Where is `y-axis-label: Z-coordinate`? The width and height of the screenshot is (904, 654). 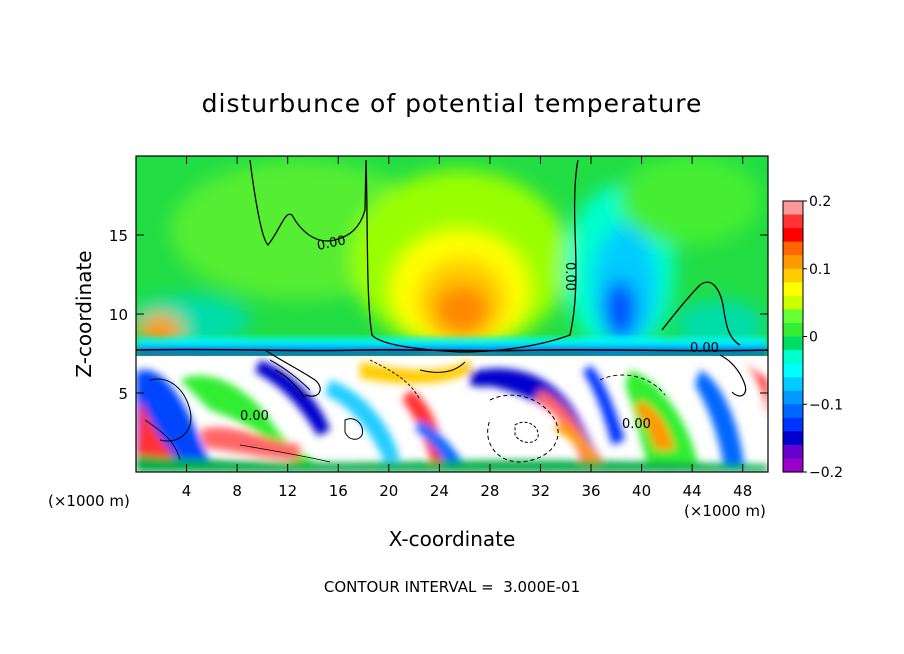 y-axis-label: Z-coordinate is located at coordinates (84, 313).